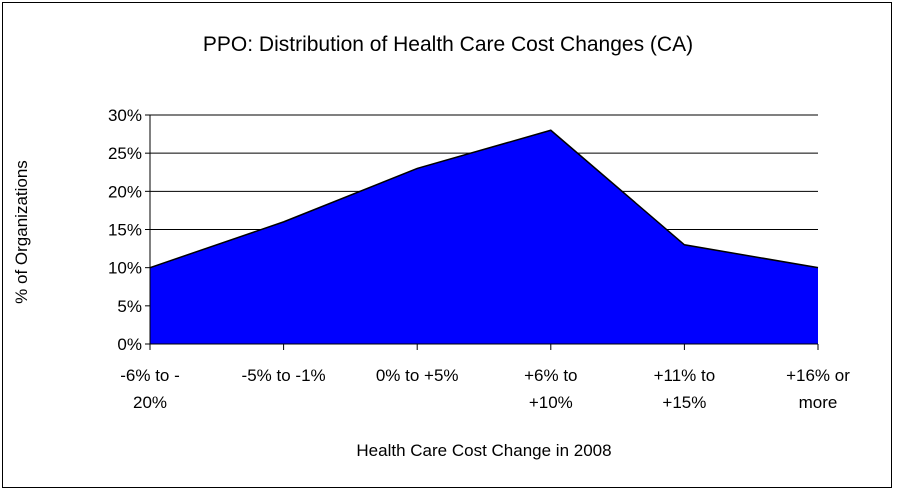 Image resolution: width=900 pixels, height=495 pixels. What do you see at coordinates (150, 389) in the screenshot?
I see `x-tick-label: -6% to -20%` at bounding box center [150, 389].